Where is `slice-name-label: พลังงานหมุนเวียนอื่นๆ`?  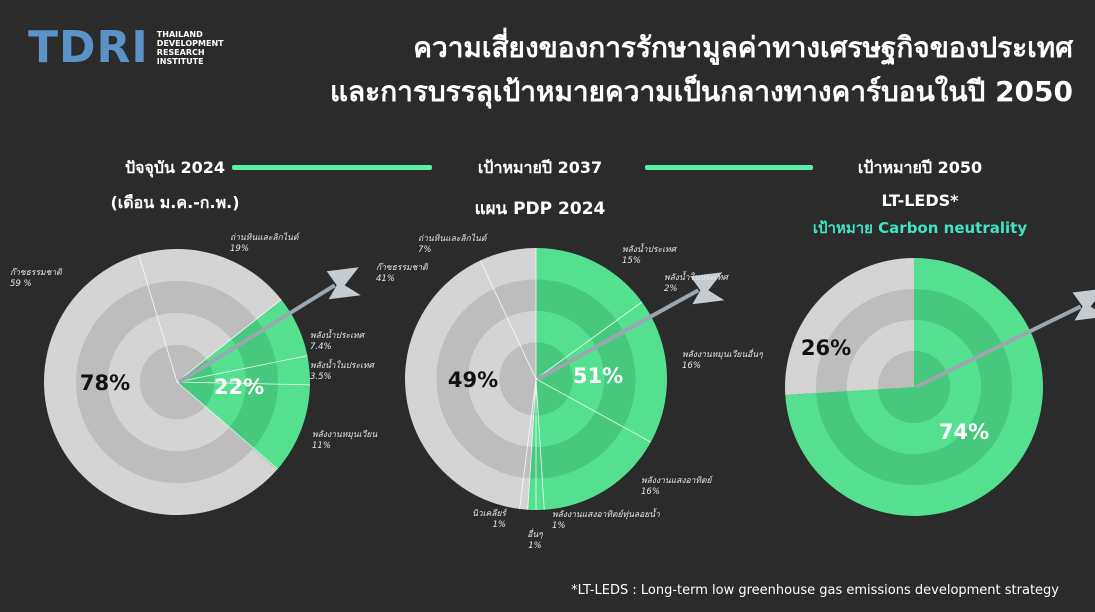
slice-name-label: พลังงานหมุนเวียนอื่นๆ is located at coordinates (722, 354).